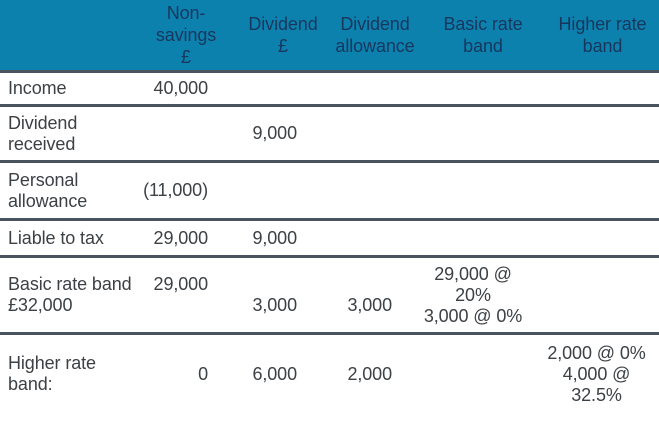 The height and width of the screenshot is (430, 659). I want to click on table-row-personal-allowance: Personal allowance (11,000), so click(329, 190).